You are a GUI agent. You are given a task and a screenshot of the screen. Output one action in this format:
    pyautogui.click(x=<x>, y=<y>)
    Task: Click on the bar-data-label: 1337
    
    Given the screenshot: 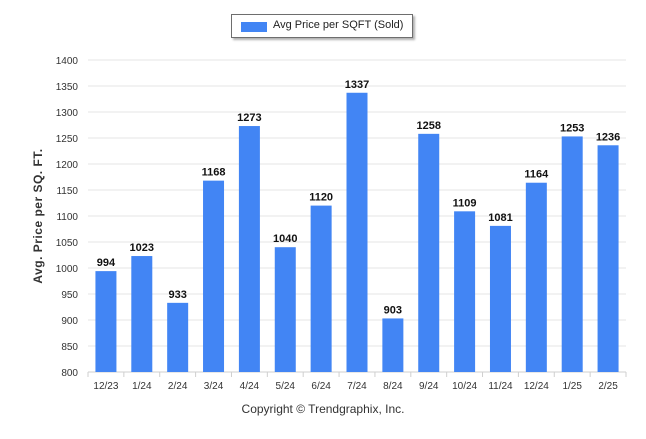 What is the action you would take?
    pyautogui.click(x=357, y=85)
    